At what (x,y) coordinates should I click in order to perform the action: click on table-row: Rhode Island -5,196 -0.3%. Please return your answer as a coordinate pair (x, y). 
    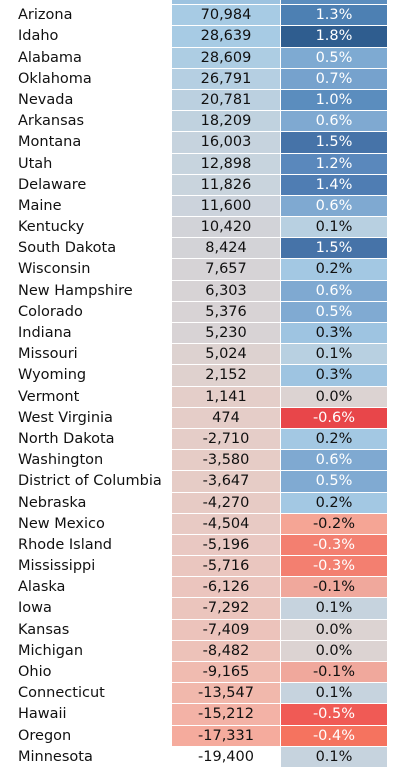
    Looking at the image, I should click on (200, 545).